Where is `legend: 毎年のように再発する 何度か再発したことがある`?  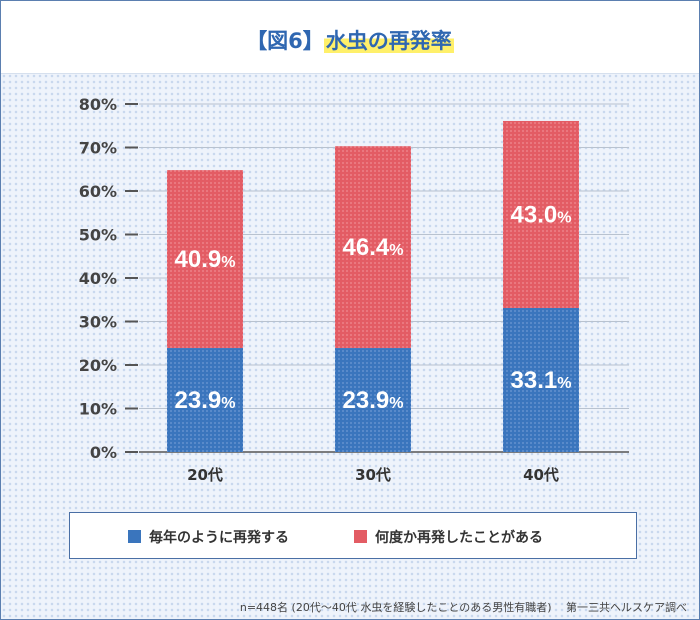
legend: 毎年のように再発する 何度か再発したことがある is located at coordinates (353, 535).